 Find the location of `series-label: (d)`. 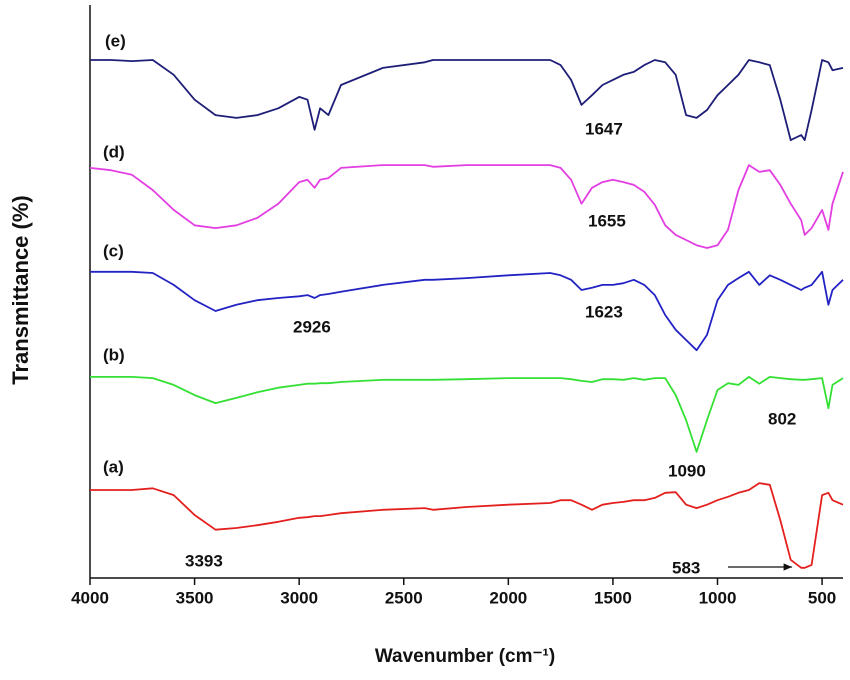

series-label: (d) is located at coordinates (114, 151).